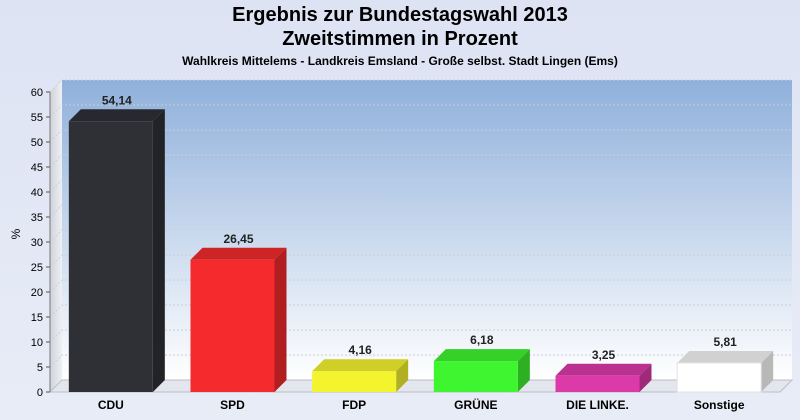 Image resolution: width=800 pixels, height=420 pixels. What do you see at coordinates (37, 143) in the screenshot?
I see `y-tick-label: 50` at bounding box center [37, 143].